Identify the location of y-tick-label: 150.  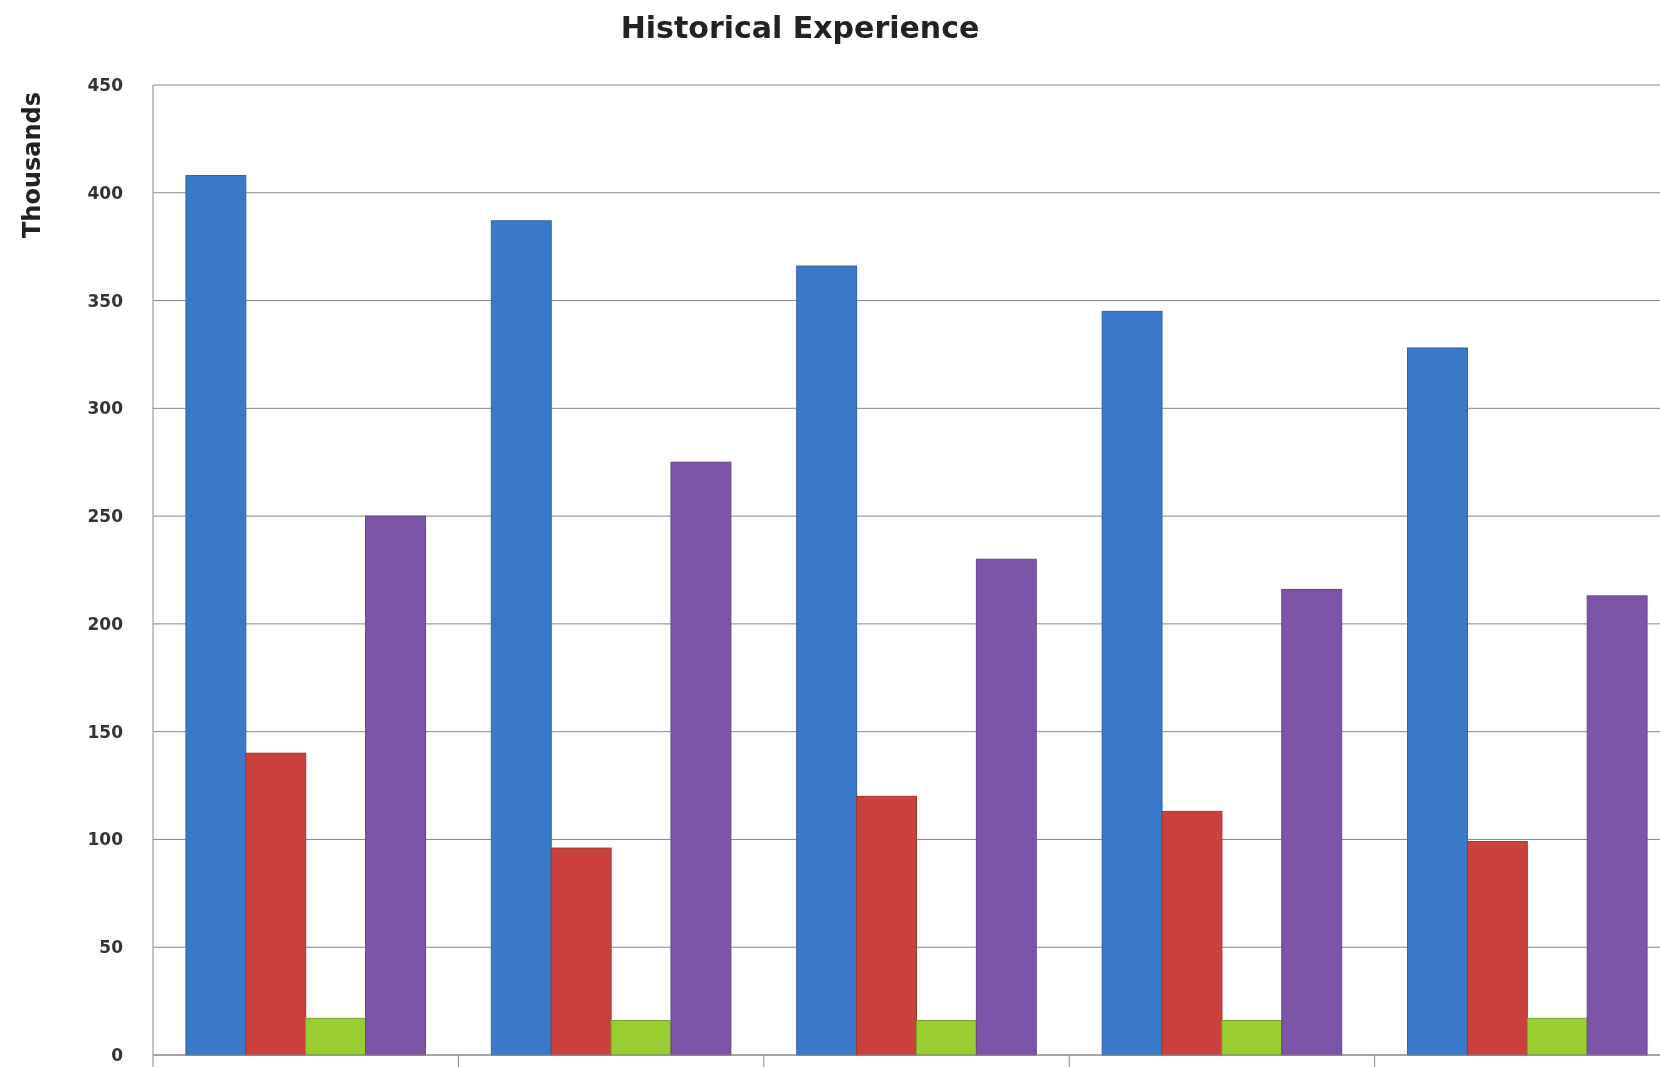
(105, 731).